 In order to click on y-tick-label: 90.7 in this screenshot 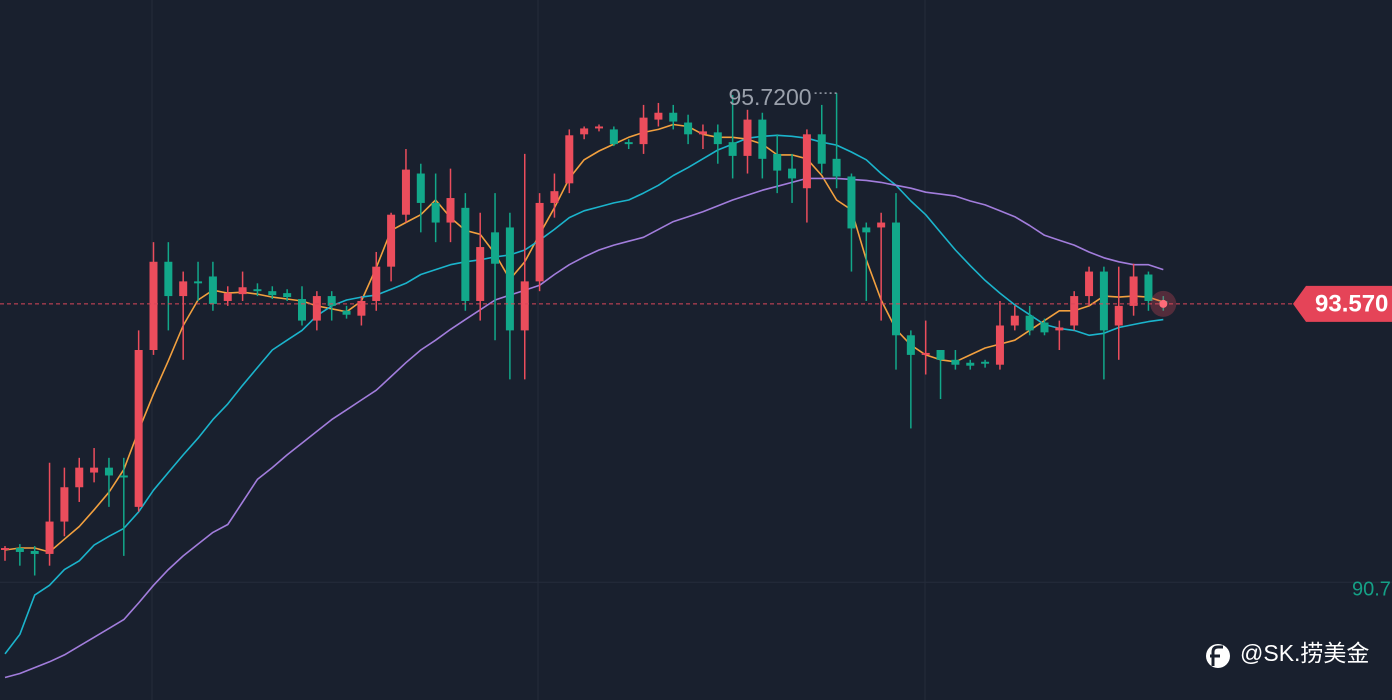, I will do `click(1371, 590)`.